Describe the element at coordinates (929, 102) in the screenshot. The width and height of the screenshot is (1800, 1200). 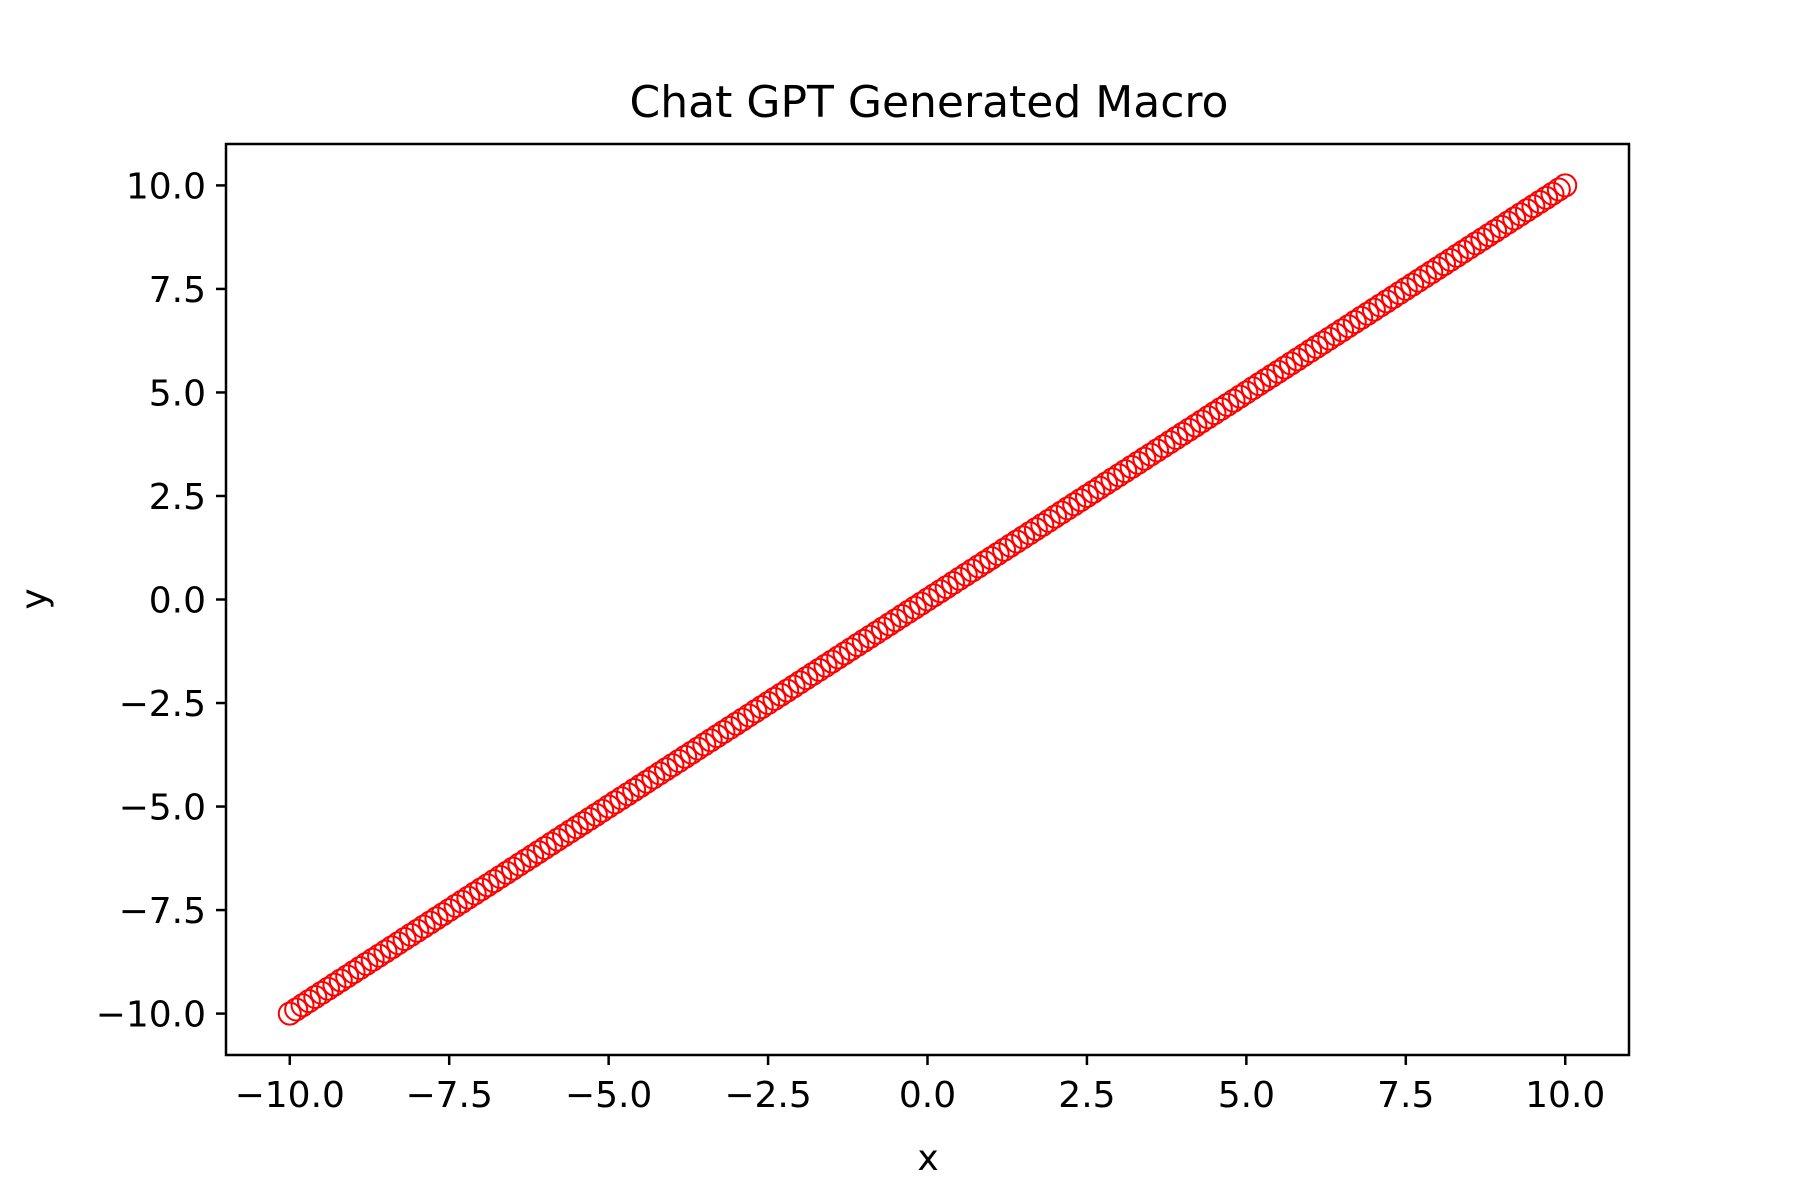
I see `chart-title: Chat GPT Generated Macro` at that location.